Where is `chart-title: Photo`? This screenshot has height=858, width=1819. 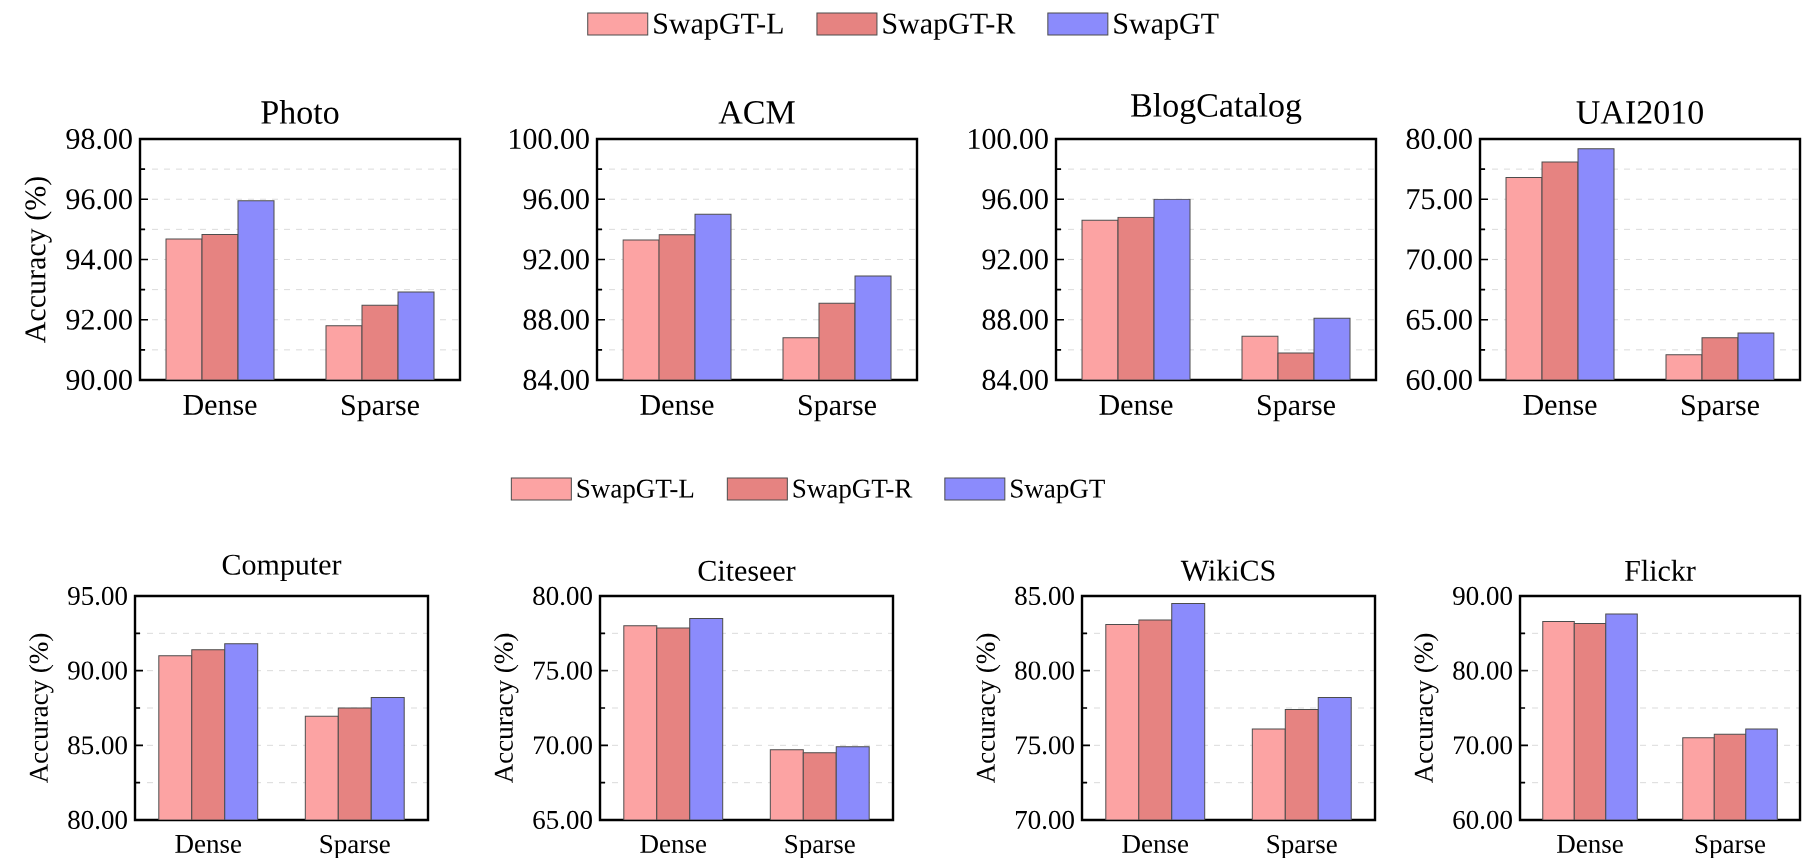
chart-title: Photo is located at coordinates (300, 112).